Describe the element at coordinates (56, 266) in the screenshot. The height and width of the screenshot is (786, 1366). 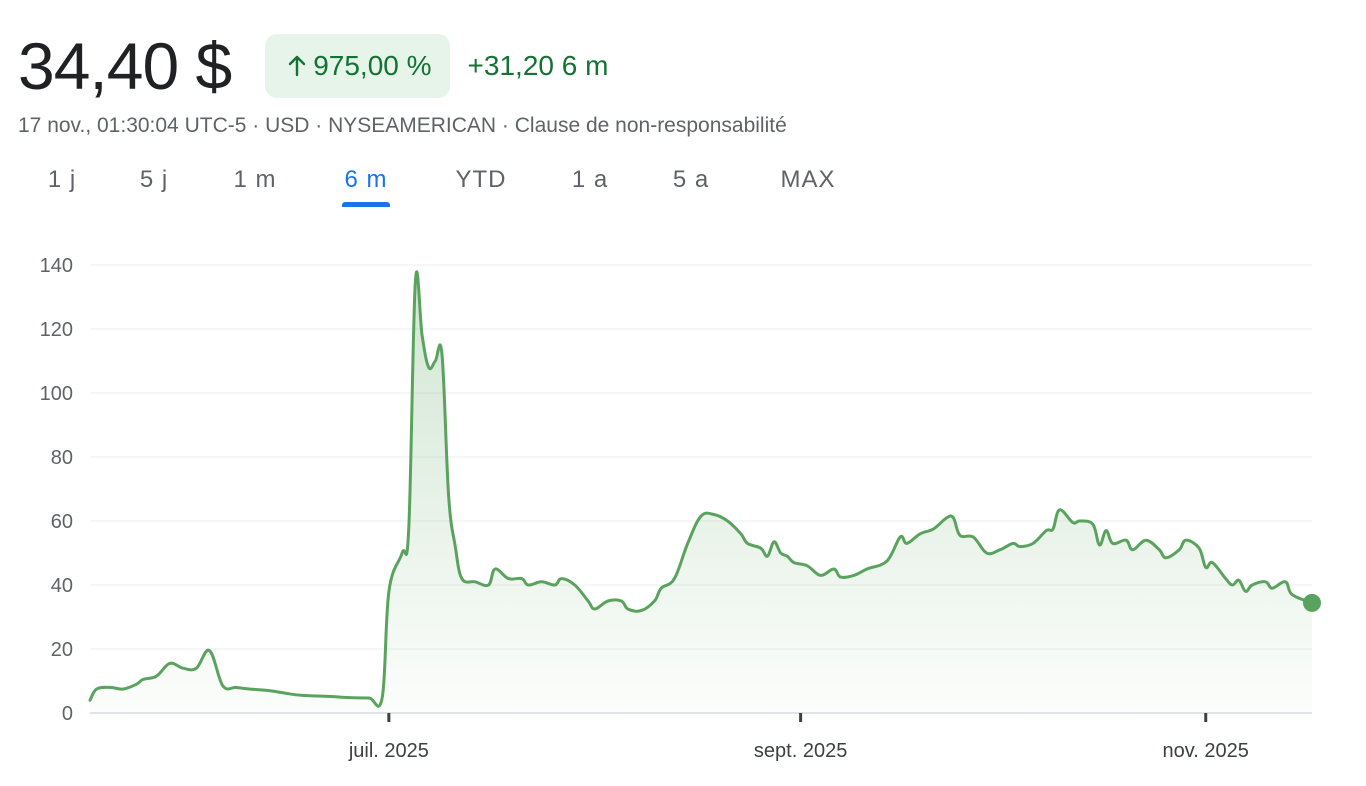
I see `y-tick-label: 140` at that location.